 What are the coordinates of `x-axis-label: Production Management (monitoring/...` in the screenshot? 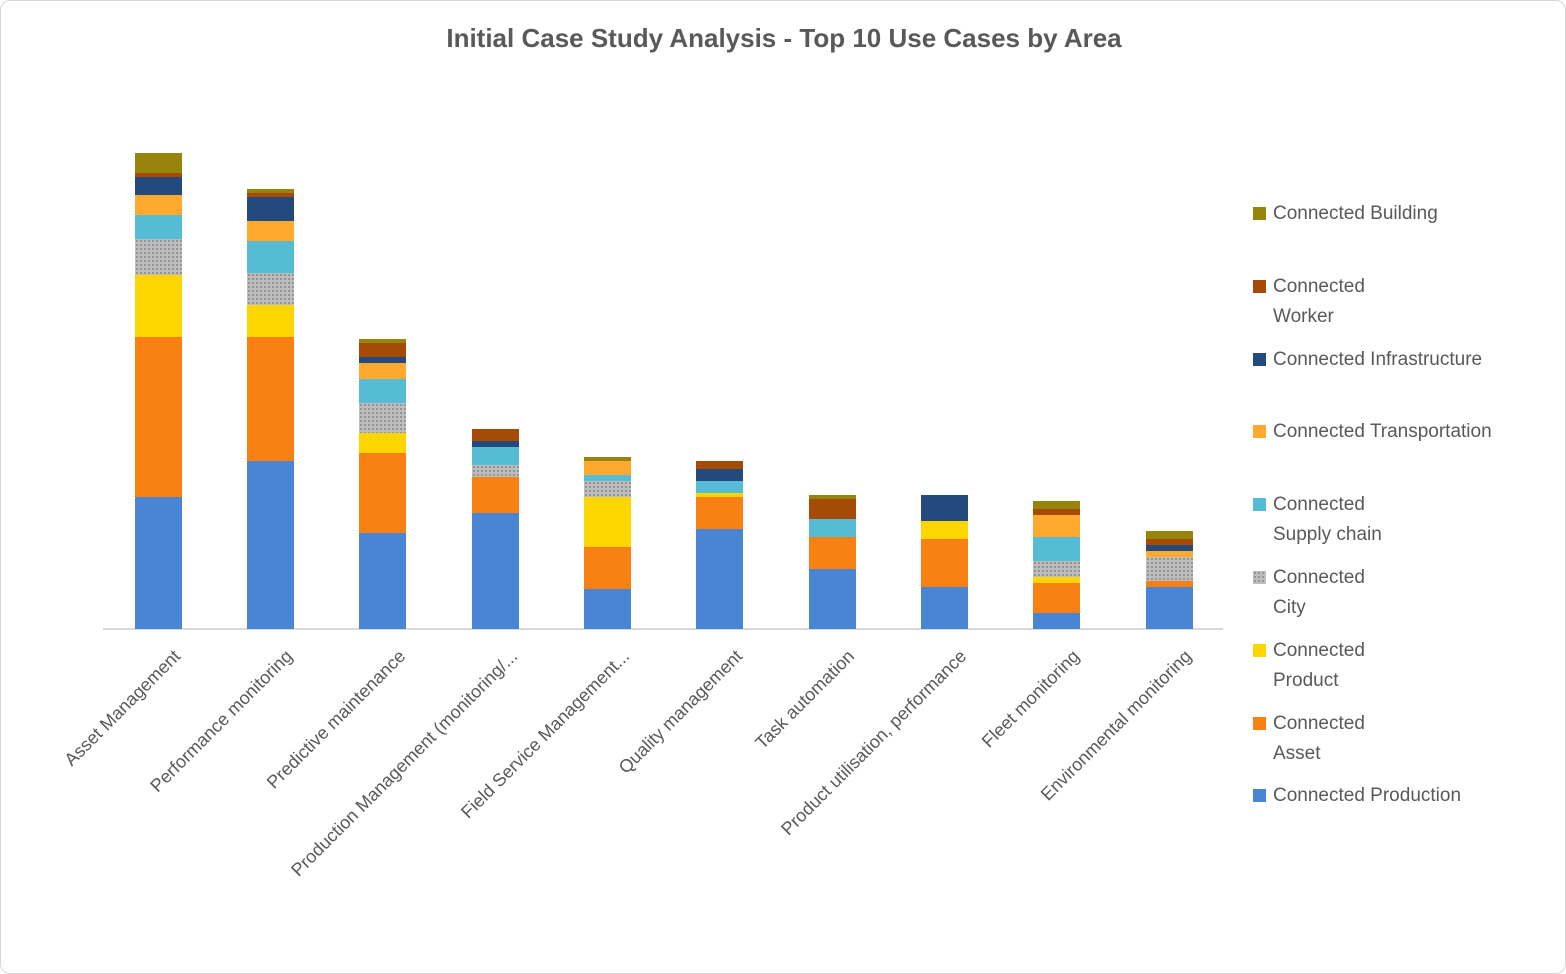 It's located at (404, 763).